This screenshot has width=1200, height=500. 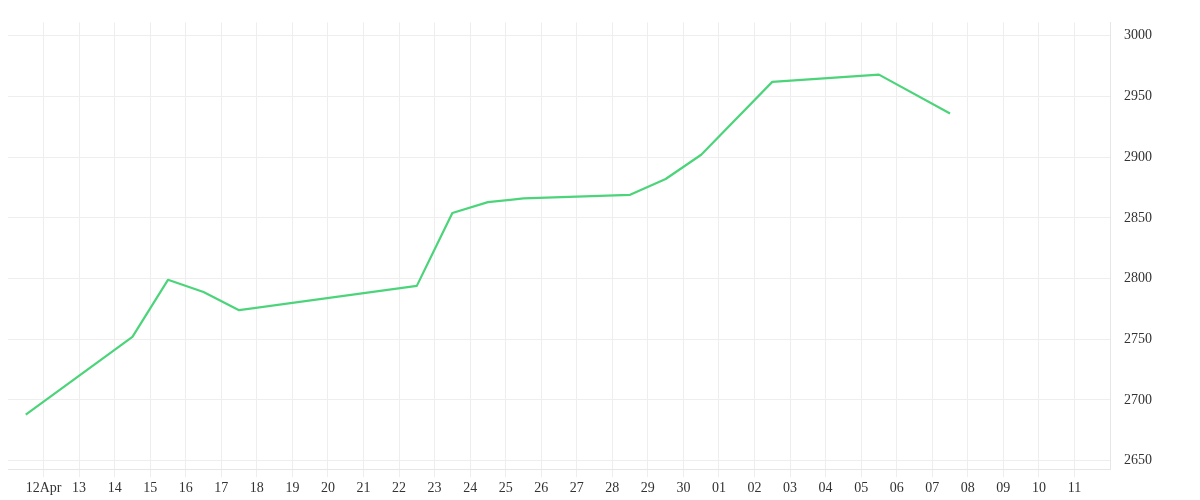 What do you see at coordinates (150, 488) in the screenshot?
I see `x-tick-label: 15` at bounding box center [150, 488].